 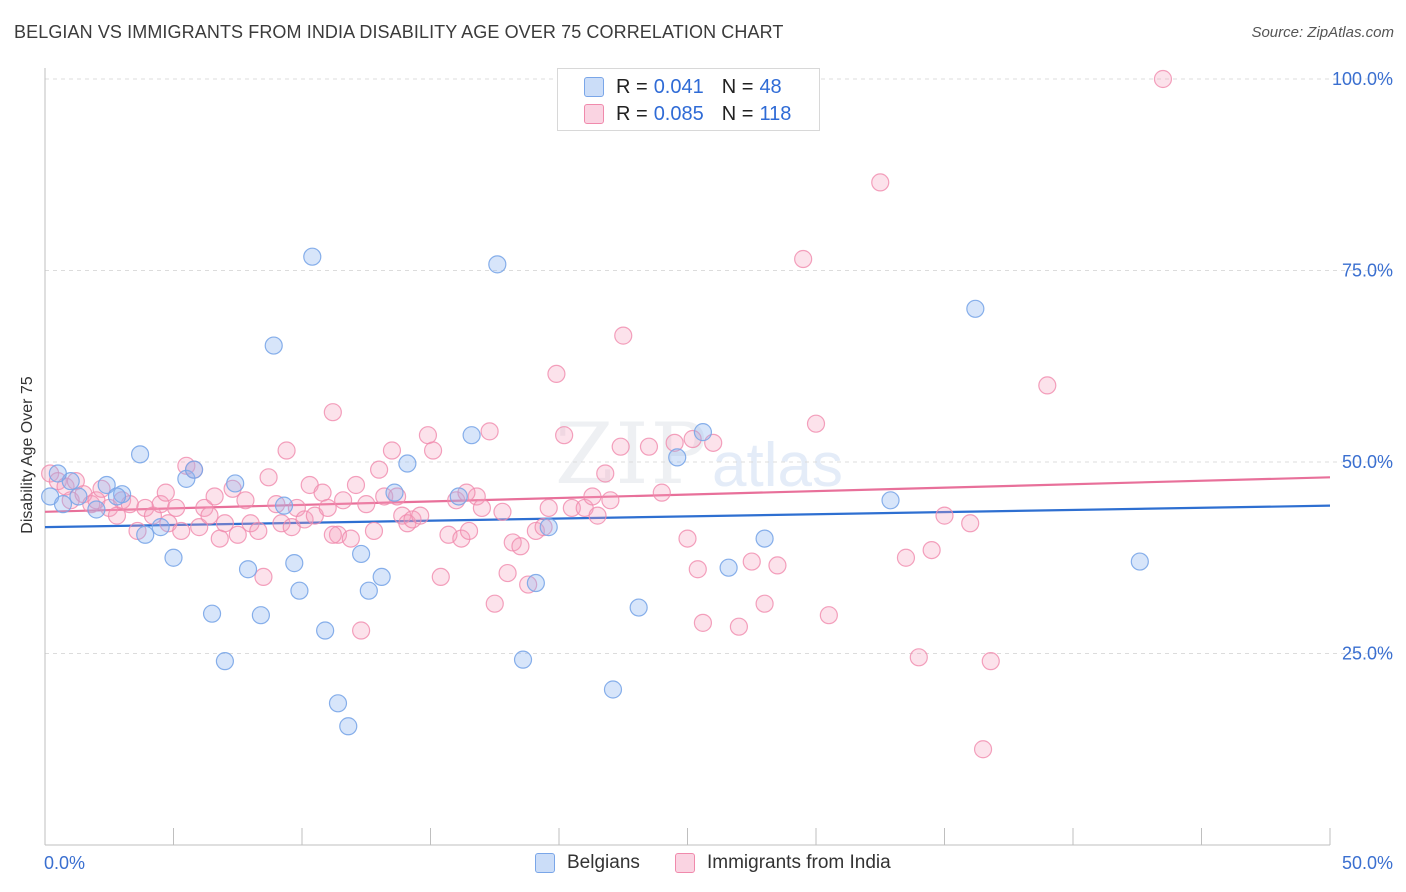 What do you see at coordinates (632, 86) in the screenshot?
I see `r-label: R =` at bounding box center [632, 86].